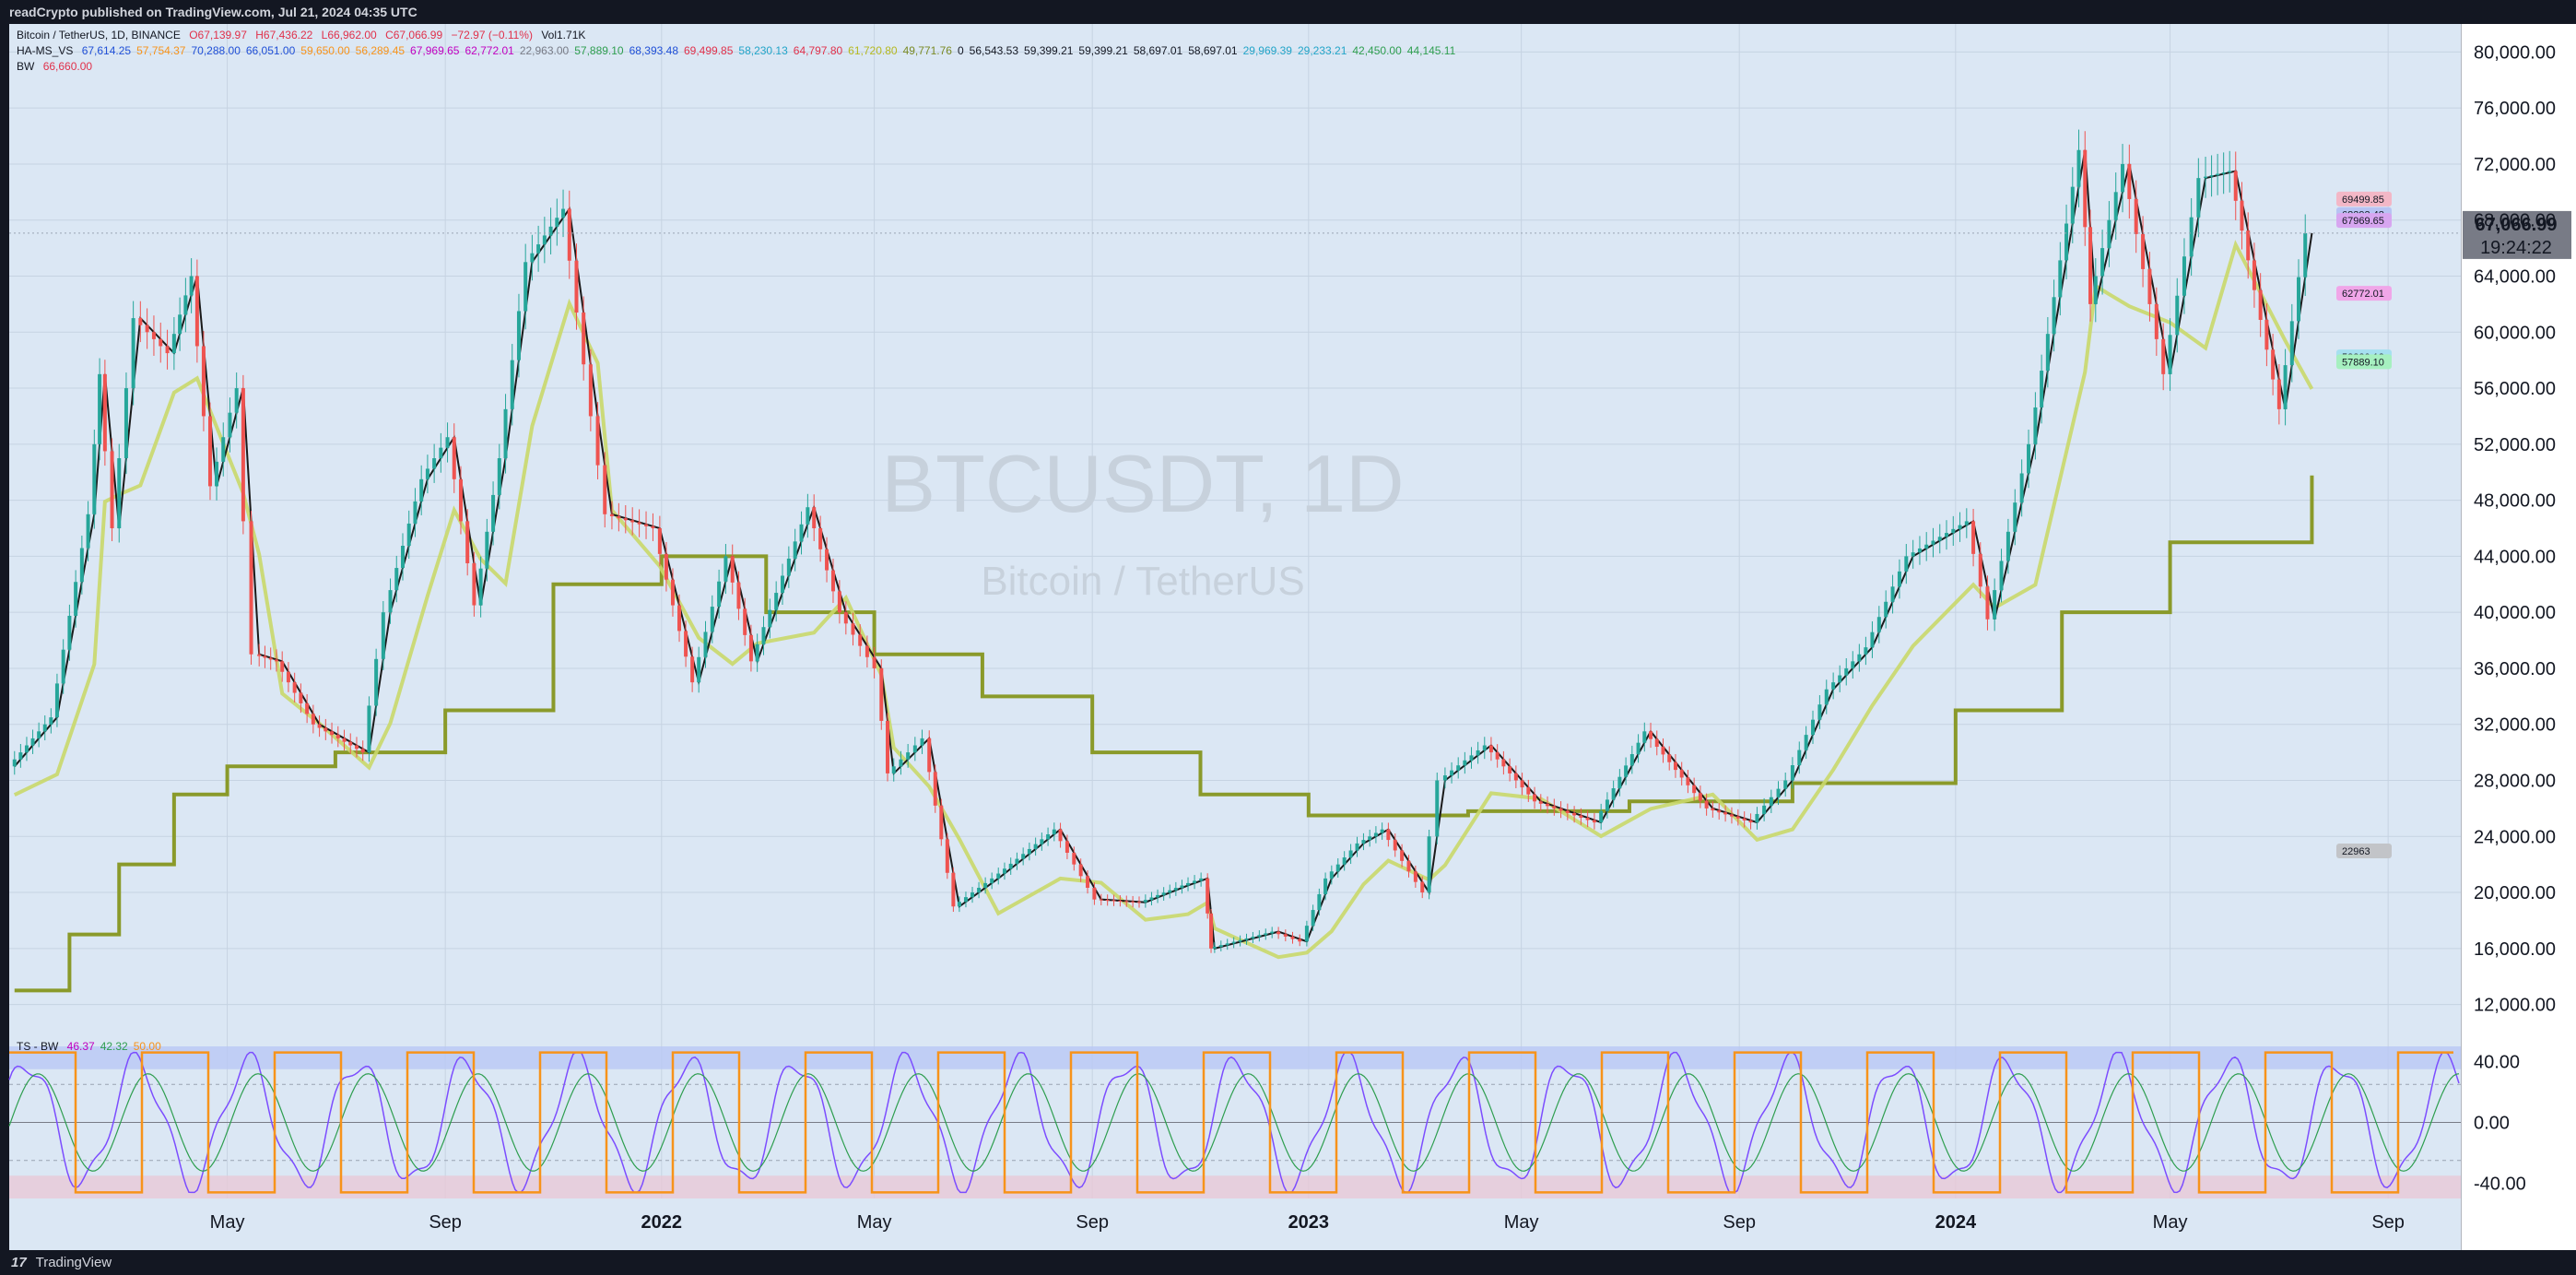 This screenshot has height=1275, width=2576. Describe the element at coordinates (99, 35) in the screenshot. I see `legend-symbol: Bitcoin / TetherUS, 1D, BINANCE` at that location.